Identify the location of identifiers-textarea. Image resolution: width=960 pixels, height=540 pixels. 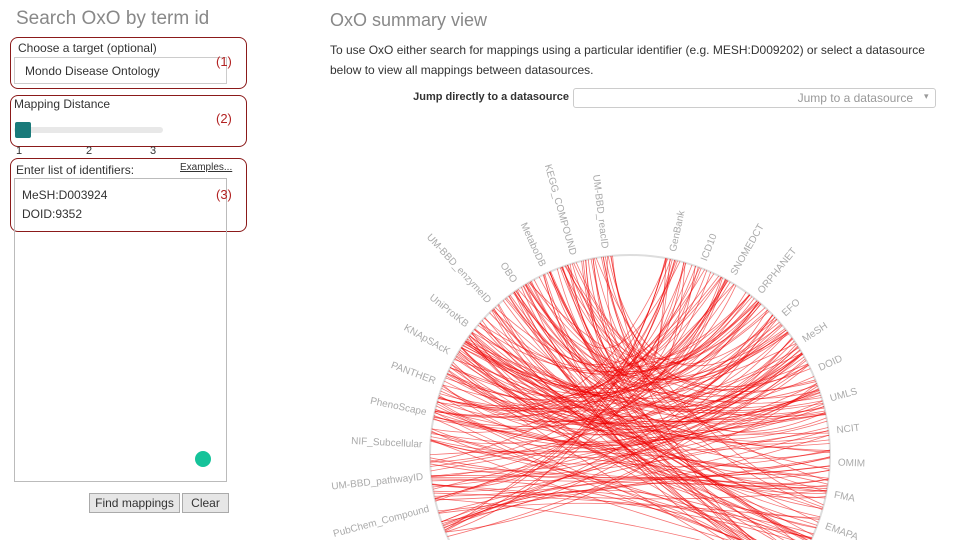
(120, 330).